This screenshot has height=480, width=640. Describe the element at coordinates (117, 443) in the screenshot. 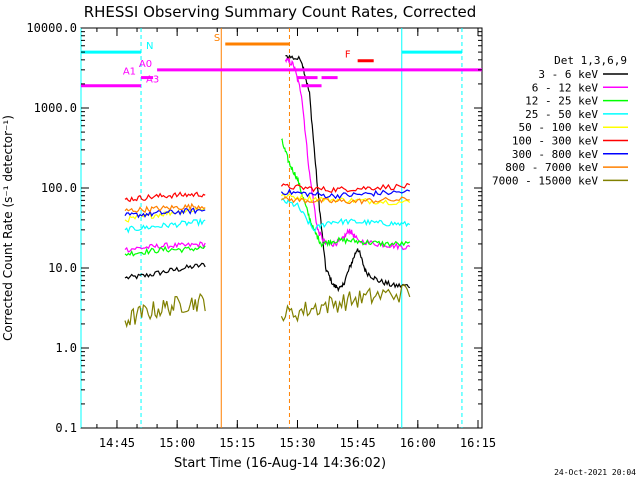

I see `x-tick-label: 14:45` at that location.